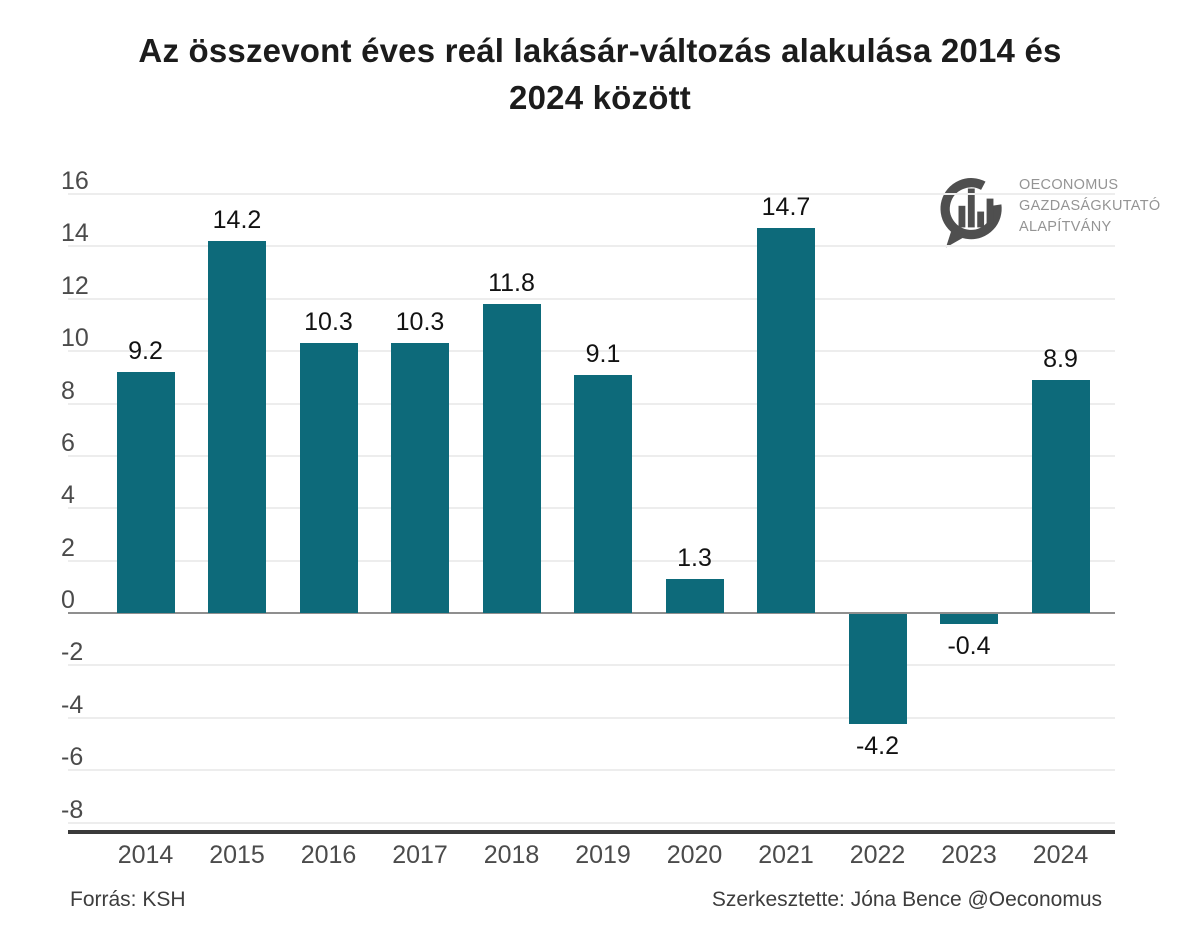 The height and width of the screenshot is (937, 1200). Describe the element at coordinates (68, 442) in the screenshot. I see `y-tick-label: 6` at that location.